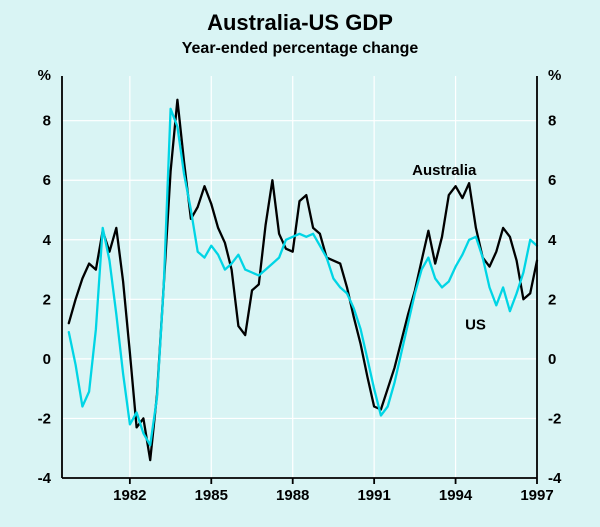 Image resolution: width=600 pixels, height=527 pixels. What do you see at coordinates (44, 418) in the screenshot?
I see `y-label-left--2: -2` at bounding box center [44, 418].